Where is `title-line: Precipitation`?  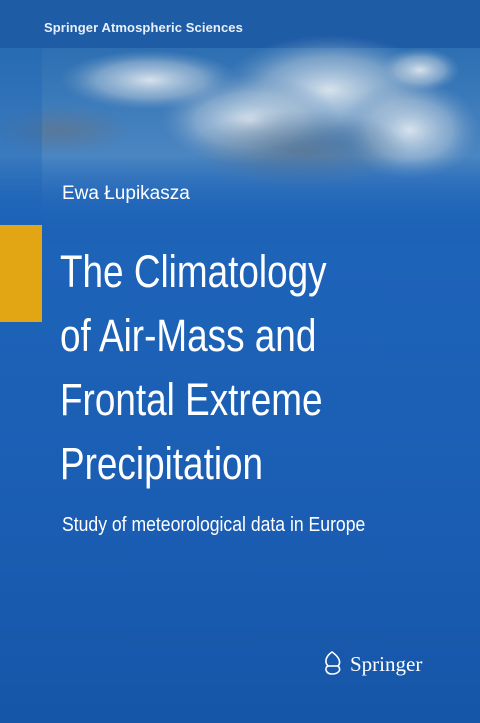
title-line: Precipitation is located at coordinates (162, 463).